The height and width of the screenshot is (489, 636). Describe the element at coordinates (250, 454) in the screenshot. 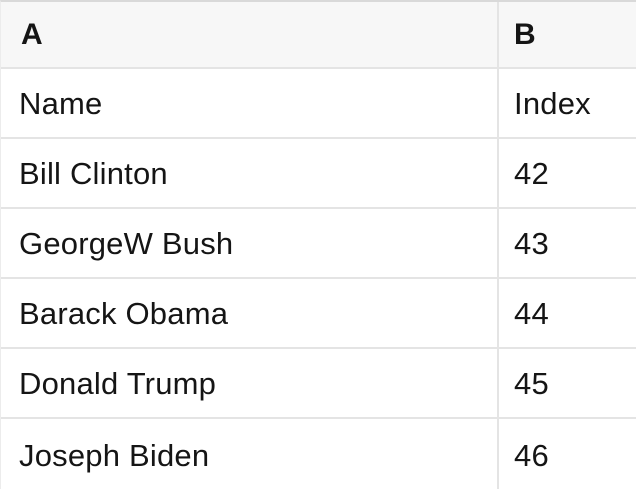

I see `cell-a6-joseph-biden: Joseph Biden` at that location.